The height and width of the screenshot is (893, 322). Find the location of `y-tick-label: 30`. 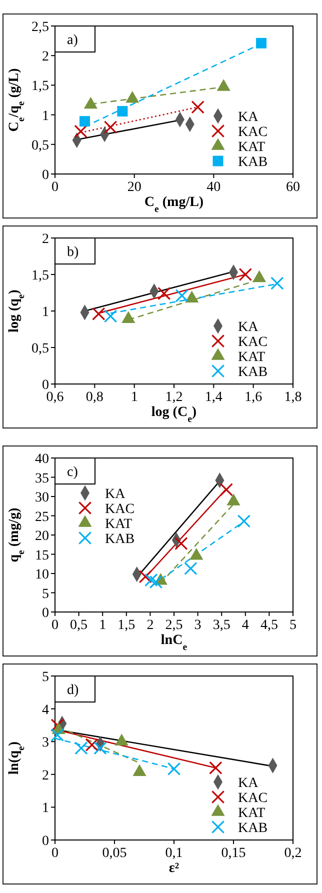

y-tick-label: 30 is located at coordinates (42, 498).